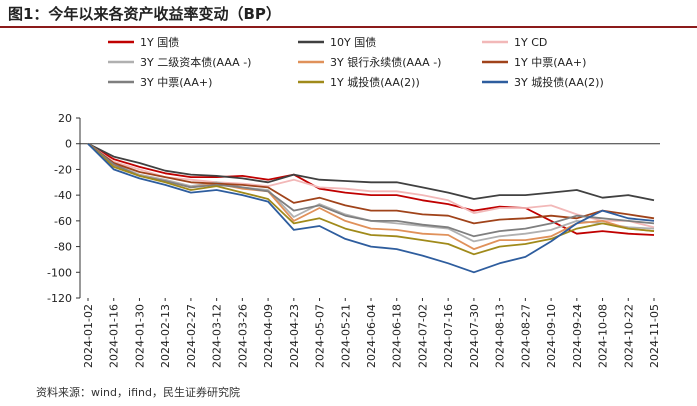 This screenshot has height=406, width=697. Describe the element at coordinates (159, 42) in the screenshot. I see `legend-label: 1Y 国债` at that location.